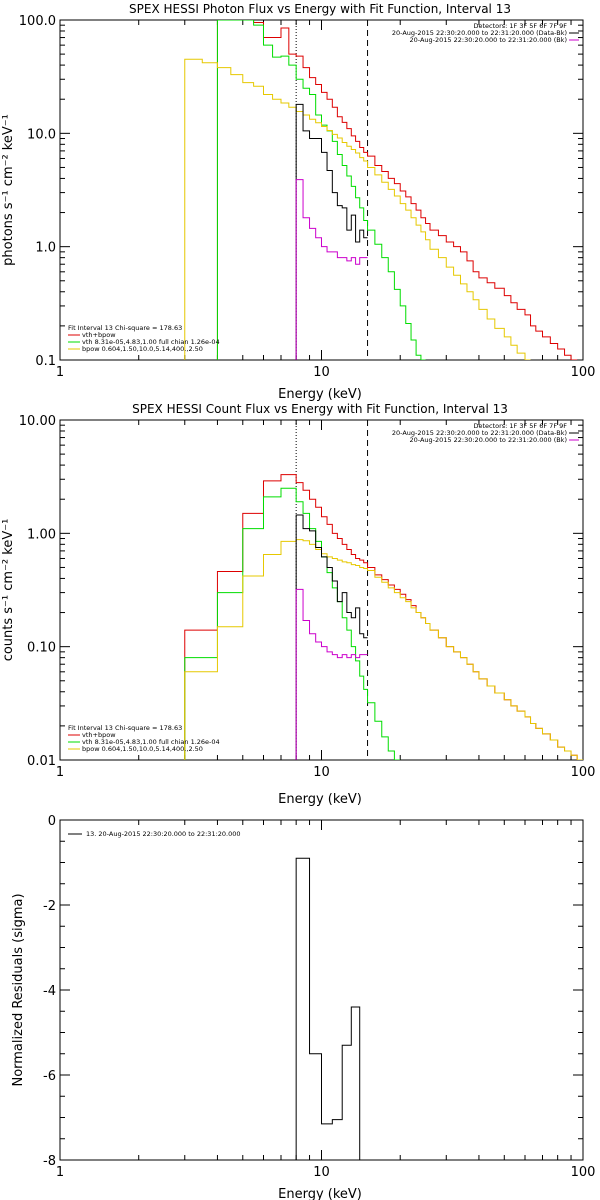 The width and height of the screenshot is (600, 1200). I want to click on series-group, so click(331, 1008).